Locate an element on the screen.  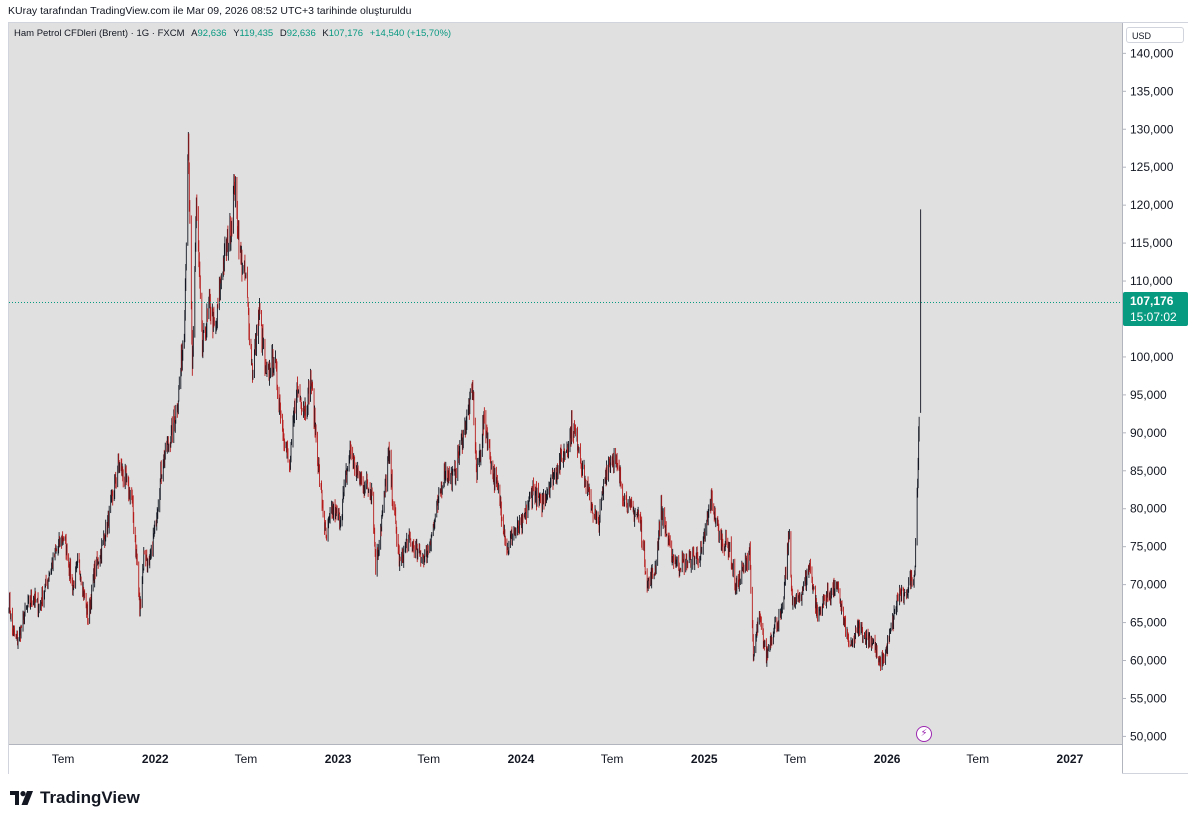
tradingview-logo: TradingView is located at coordinates (75, 798).